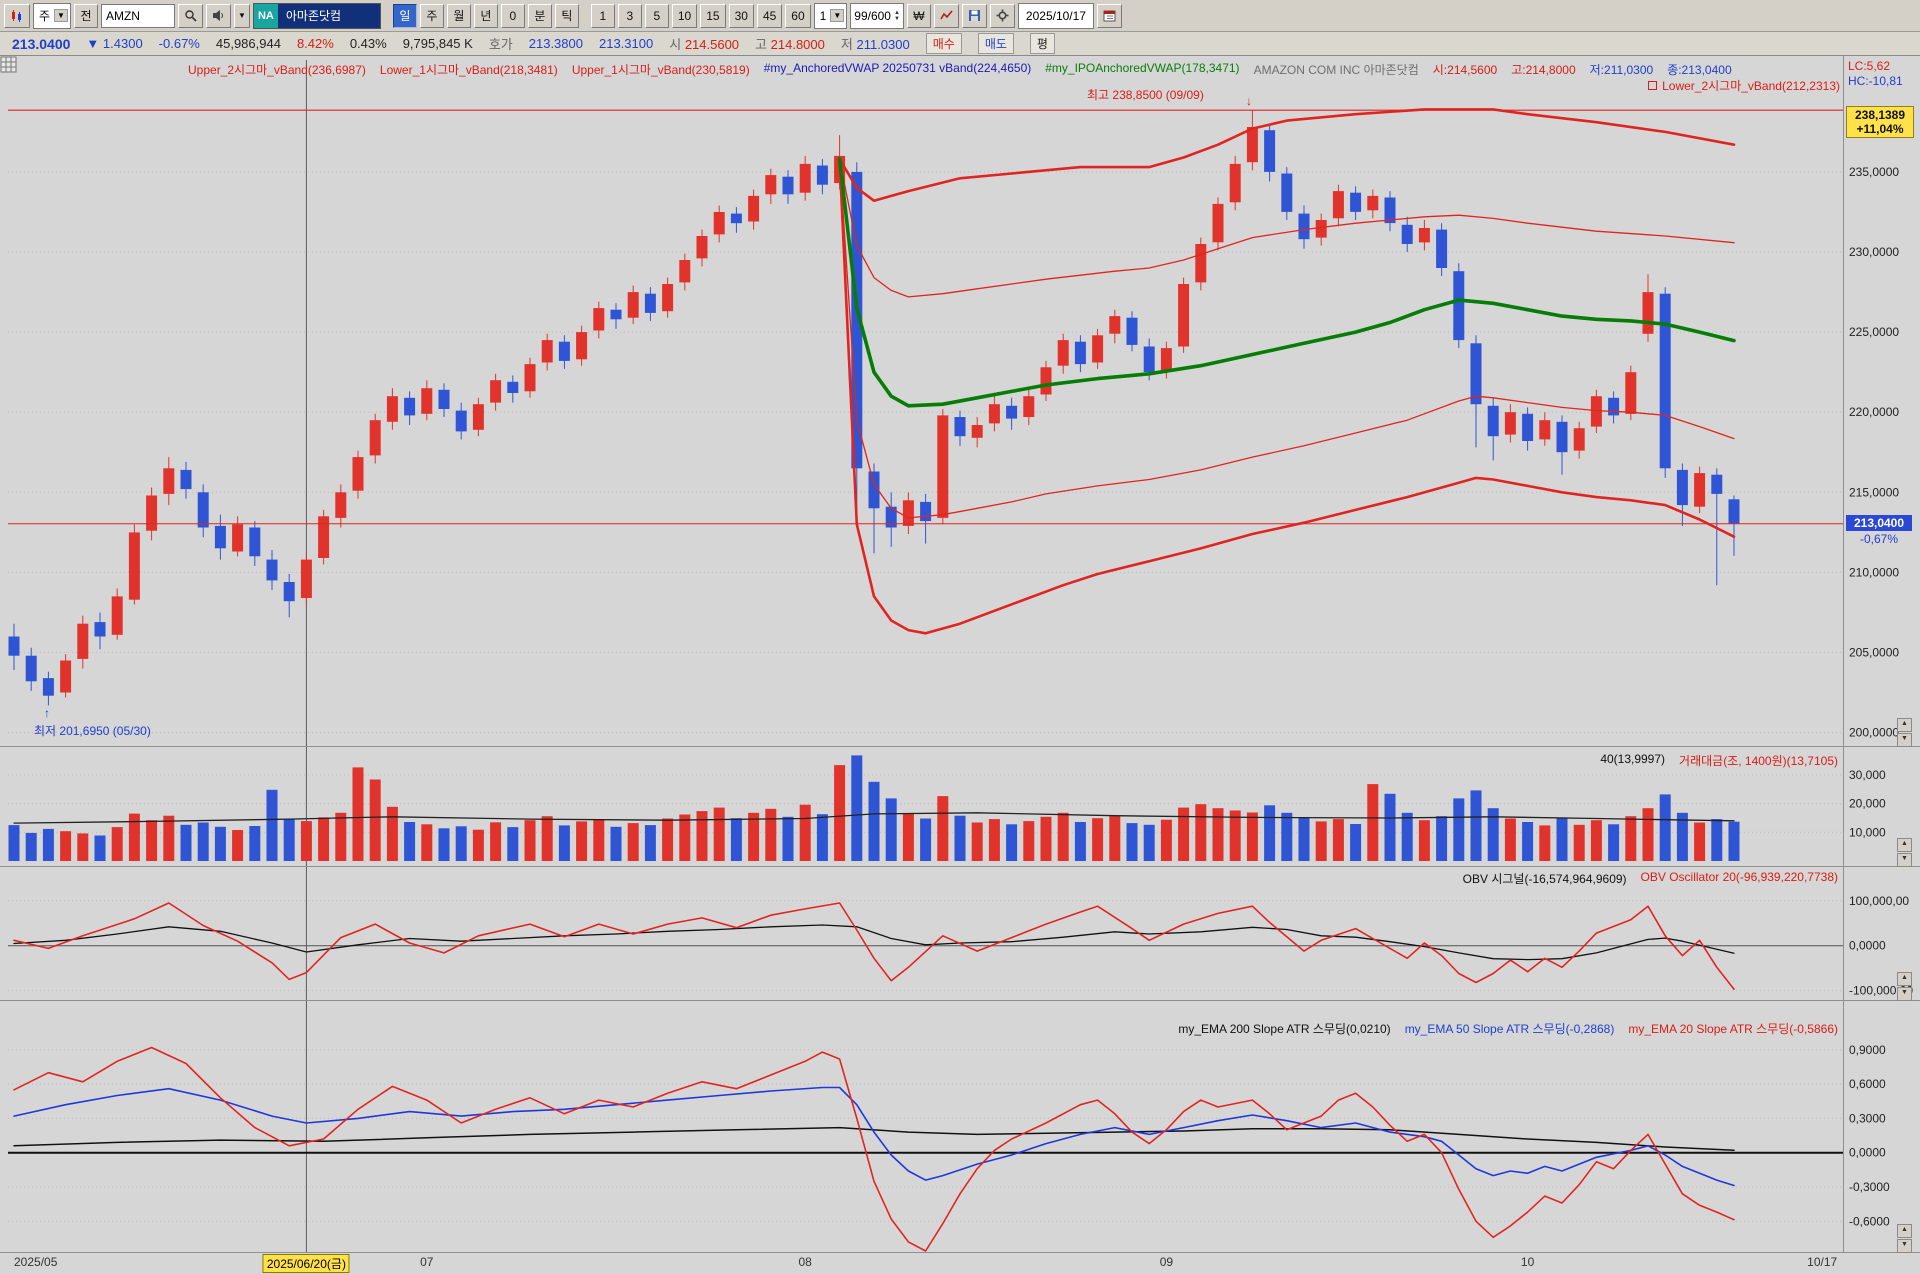 This screenshot has height=1274, width=1920. What do you see at coordinates (1867, 1153) in the screenshot?
I see `svg-text: 0,0000` at bounding box center [1867, 1153].